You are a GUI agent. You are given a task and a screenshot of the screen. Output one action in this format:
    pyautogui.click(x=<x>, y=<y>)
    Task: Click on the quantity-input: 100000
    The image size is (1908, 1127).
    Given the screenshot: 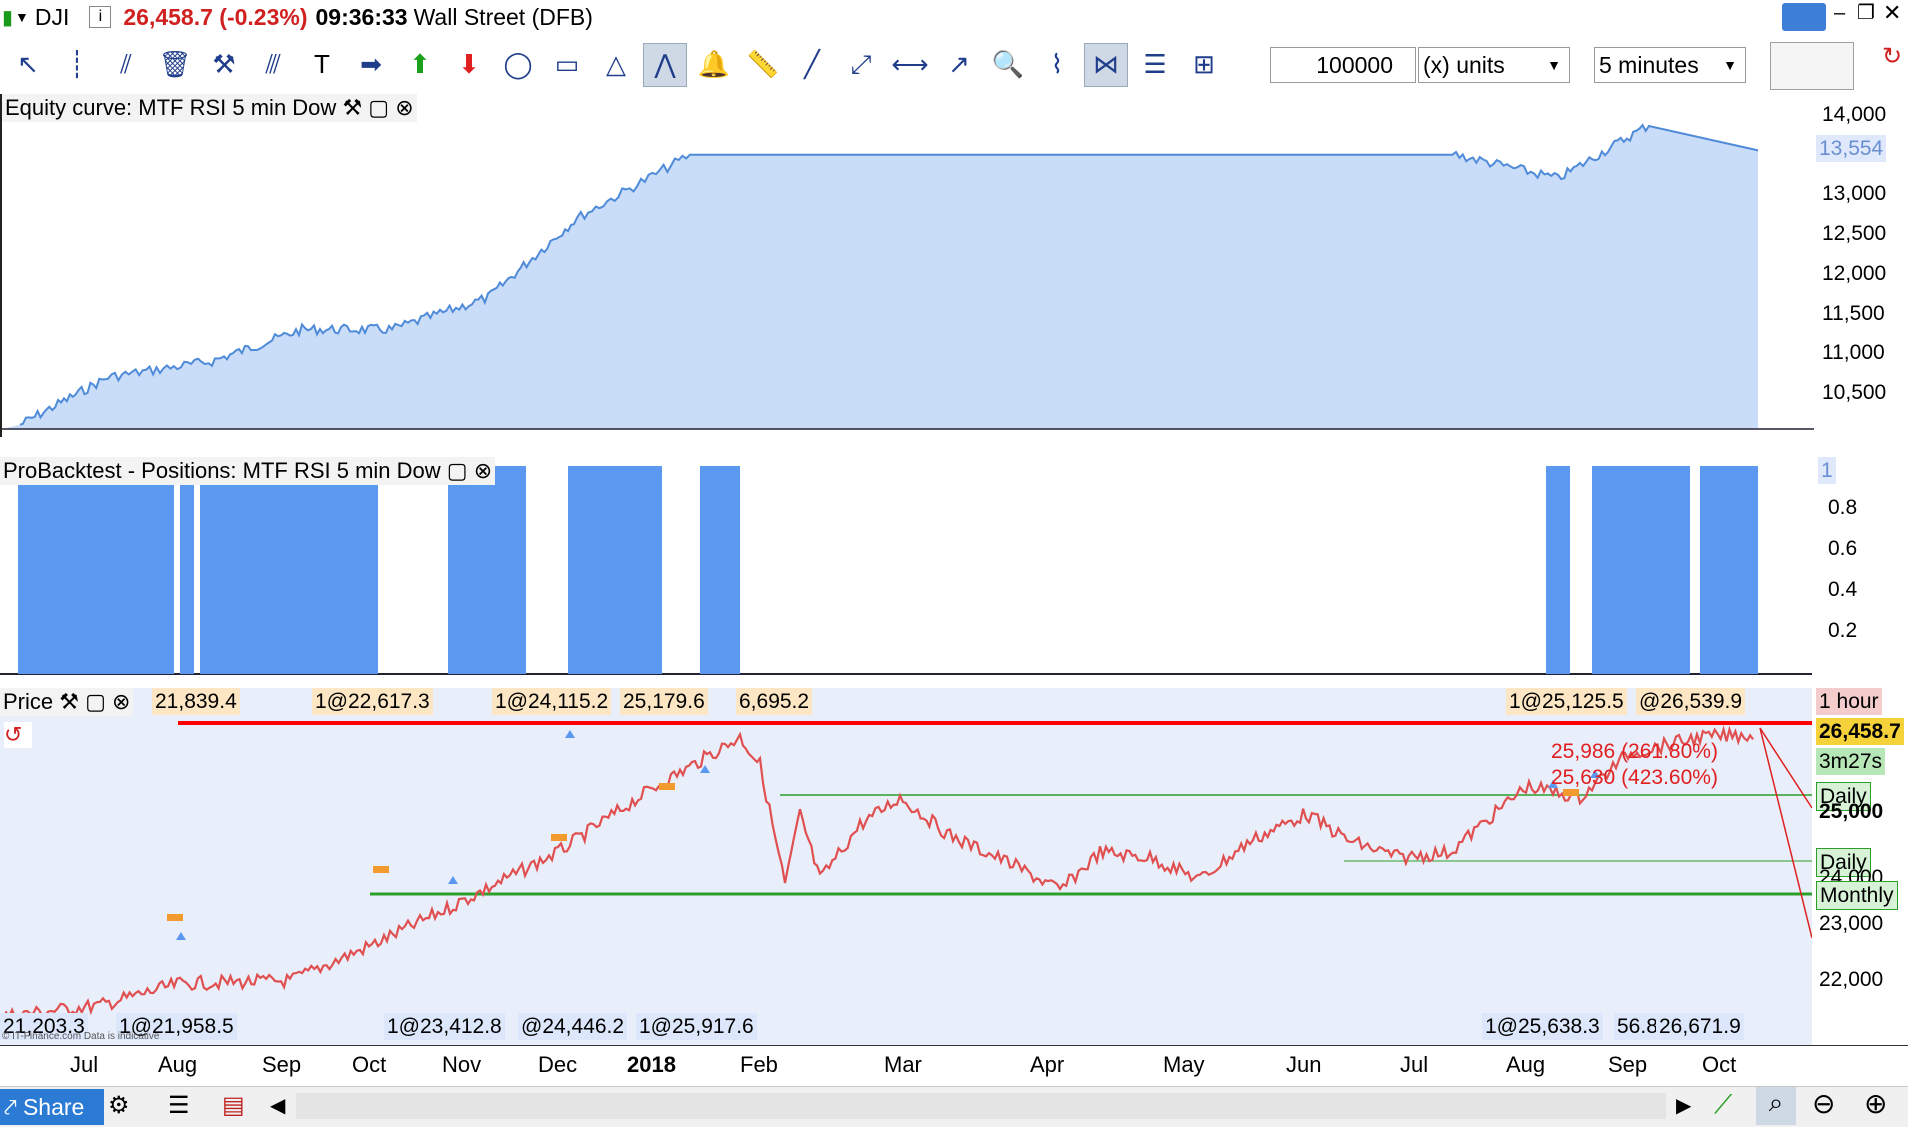 What is the action you would take?
    pyautogui.click(x=1343, y=65)
    